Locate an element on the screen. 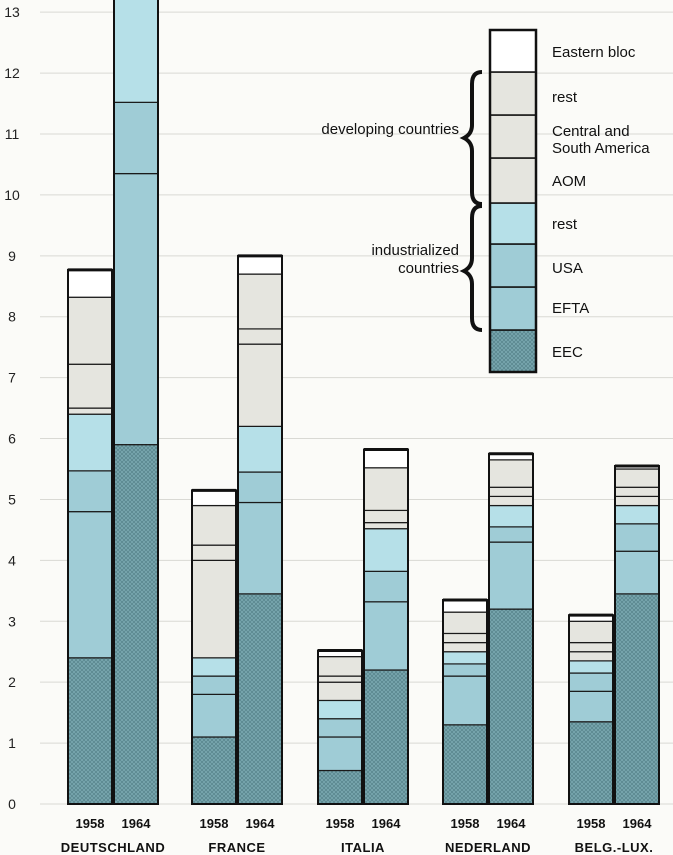 This screenshot has width=673, height=855. y-tick-label: 5 is located at coordinates (12, 499).